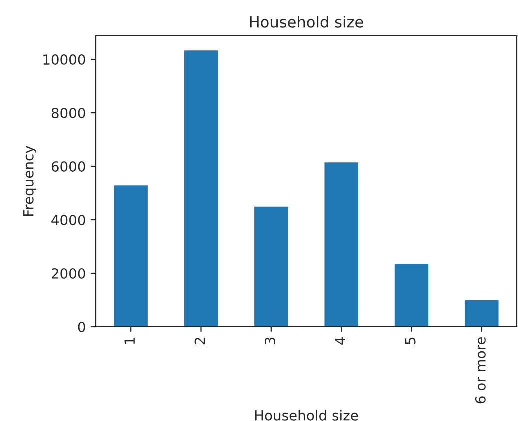 Image resolution: width=518 pixels, height=421 pixels. Describe the element at coordinates (307, 22) in the screenshot. I see `chart-title: Household size` at that location.